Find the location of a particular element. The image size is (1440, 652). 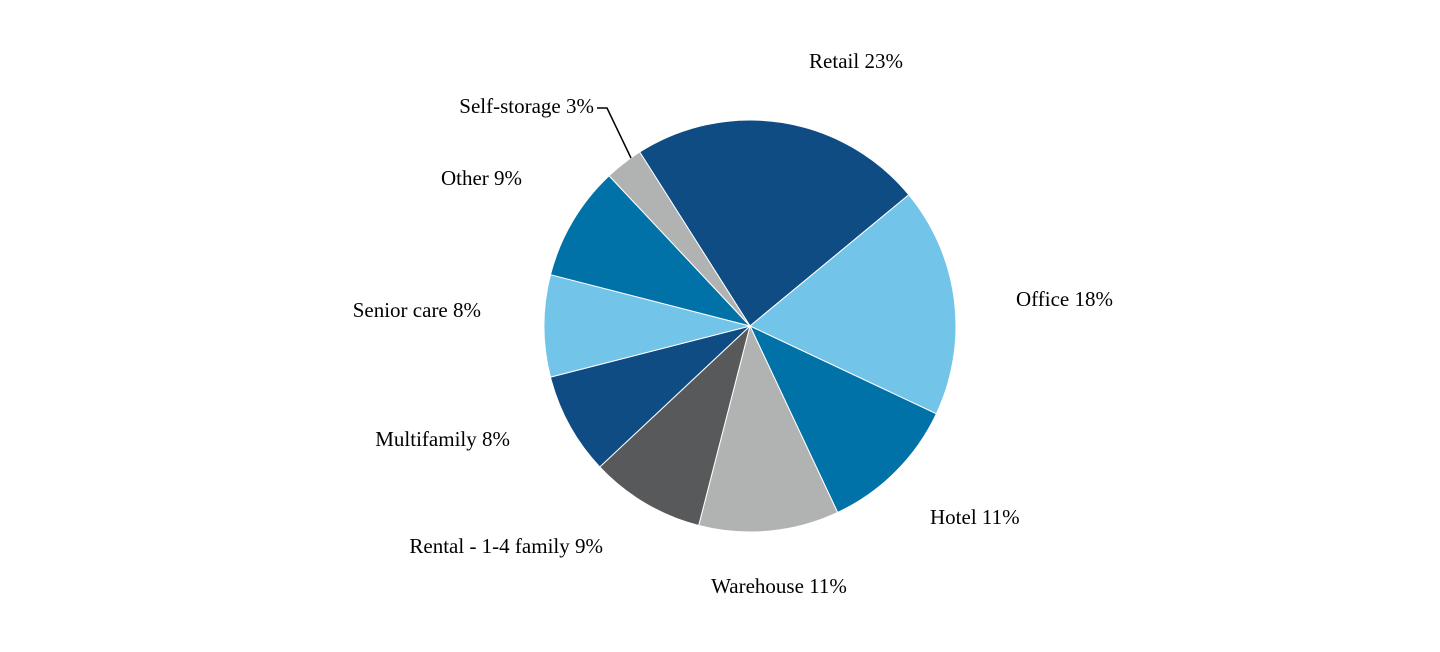

slice-other is located at coordinates (650, 251).